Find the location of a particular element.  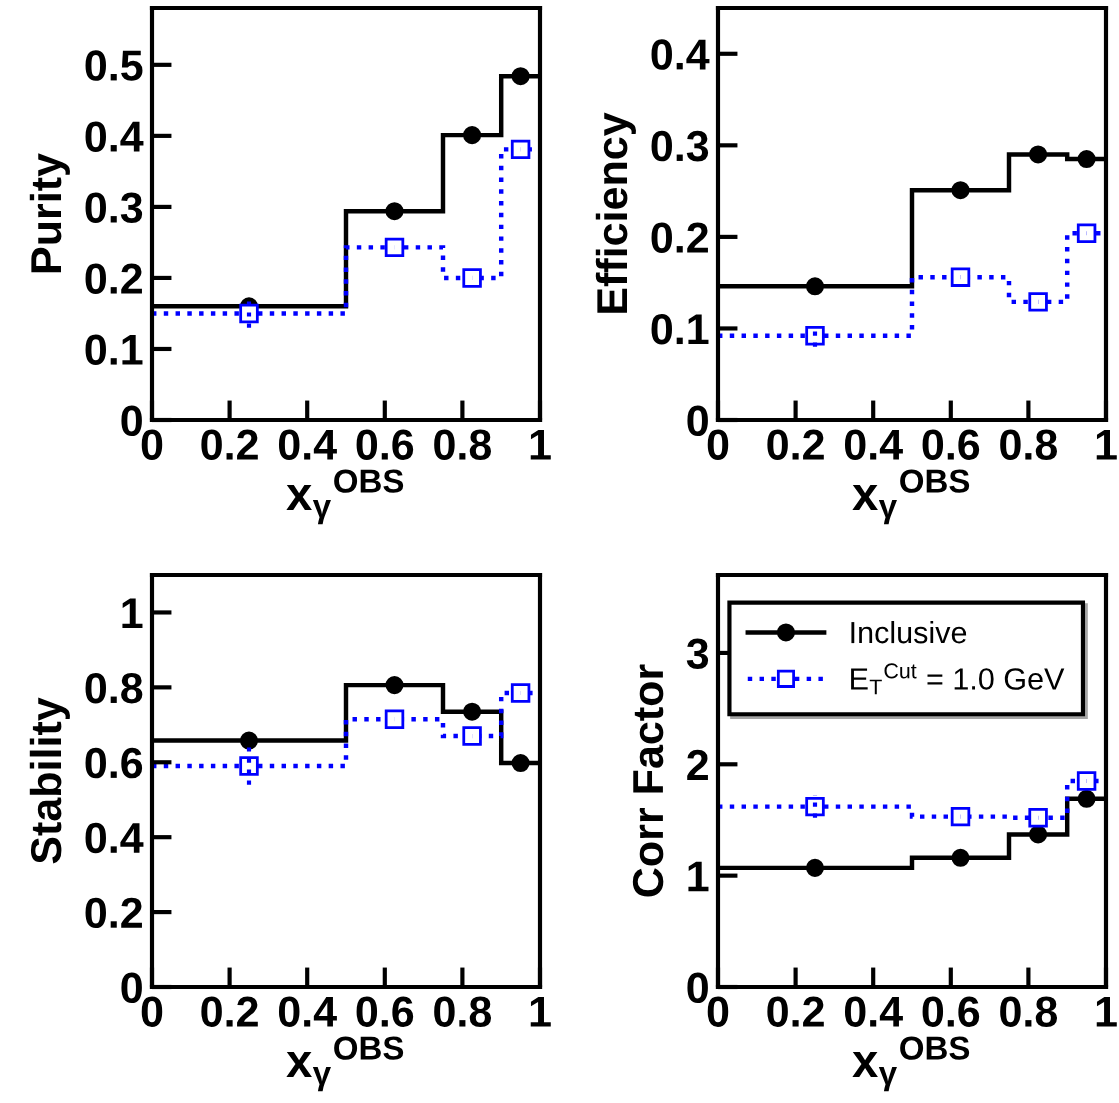

y-axis-title: Efficiency is located at coordinates (615, 212).